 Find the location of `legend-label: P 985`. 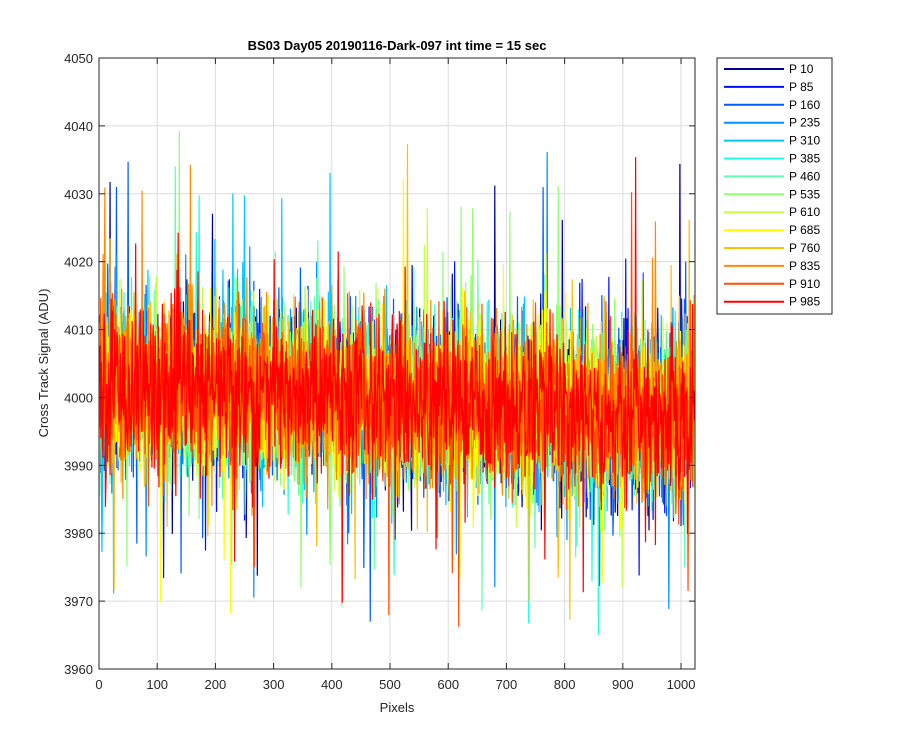

legend-label: P 985 is located at coordinates (804, 302).